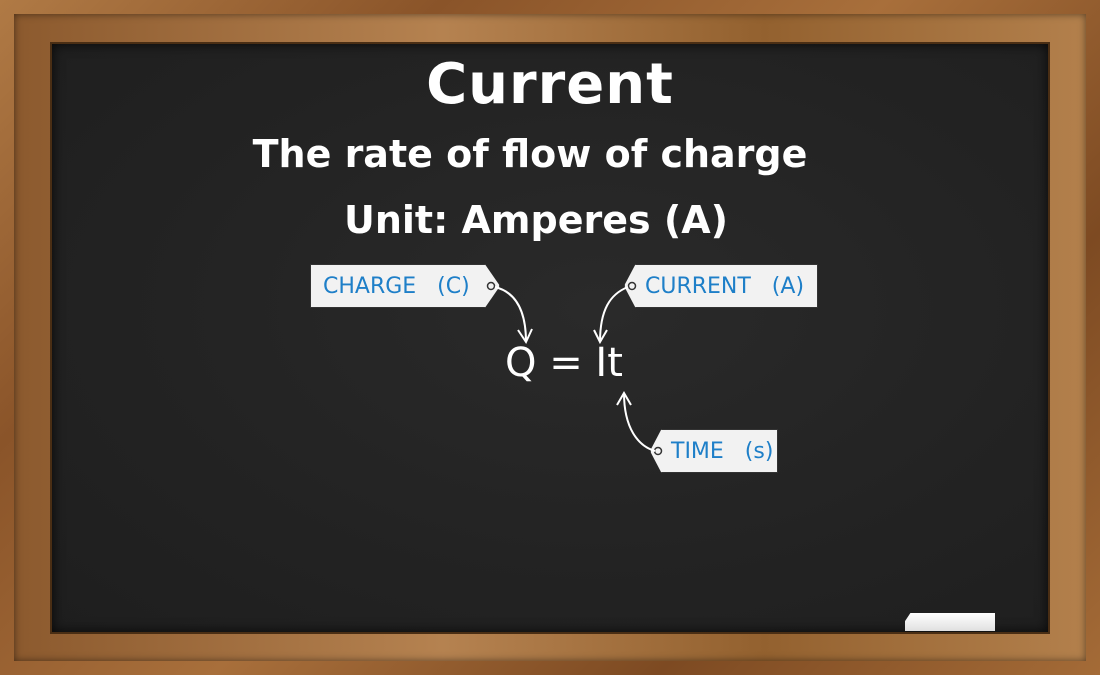 The width and height of the screenshot is (1100, 675). What do you see at coordinates (550, 84) in the screenshot?
I see `title: Current` at bounding box center [550, 84].